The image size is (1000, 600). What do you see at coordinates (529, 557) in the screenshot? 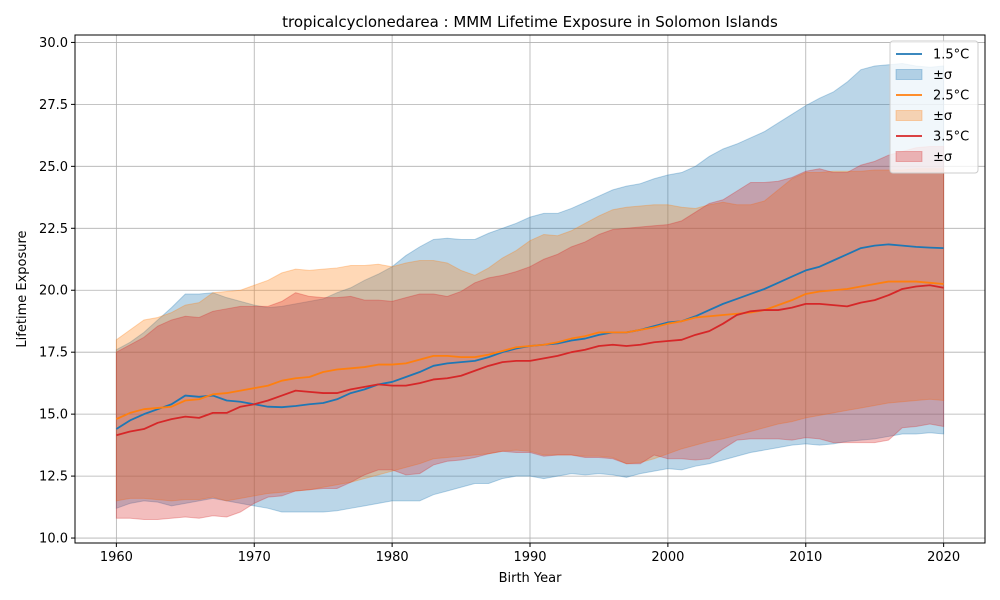
I see `x-tick-label: 1990` at bounding box center [529, 557].